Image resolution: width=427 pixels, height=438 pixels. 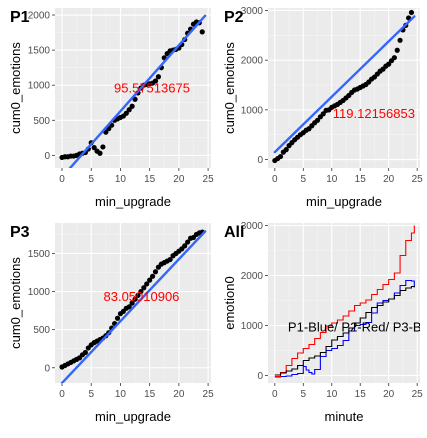 What do you see at coordinates (234, 17) in the screenshot?
I see `panel-tag-label: P2` at bounding box center [234, 17].